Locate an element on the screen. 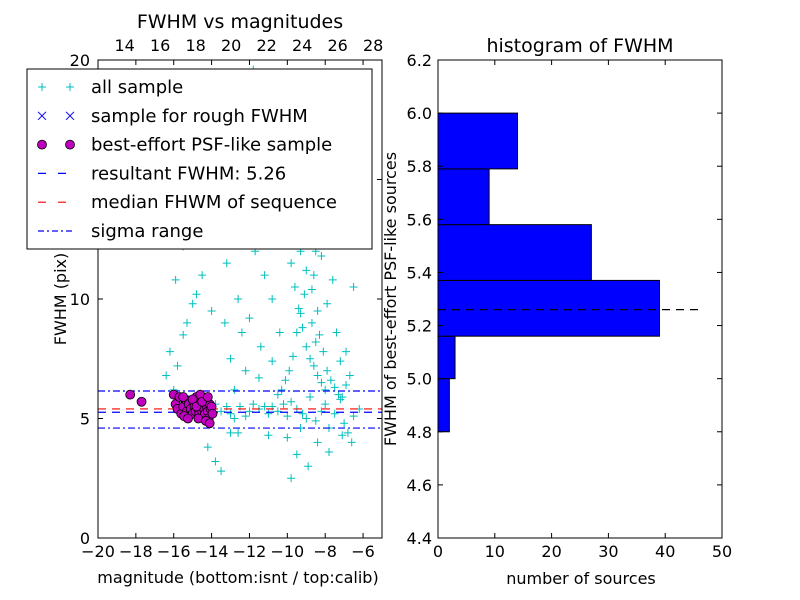 The width and height of the screenshot is (800, 600). right-y-axis-label: FWHM of best-effort PSF-like sources is located at coordinates (390, 299).